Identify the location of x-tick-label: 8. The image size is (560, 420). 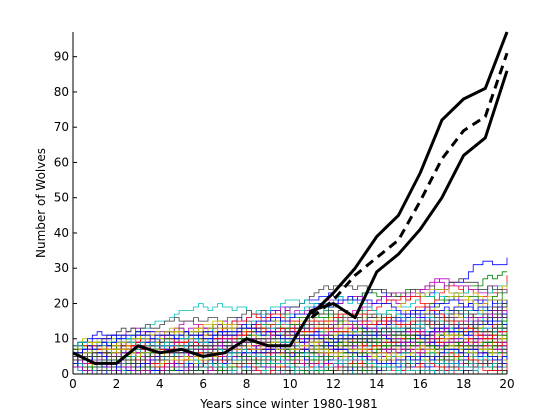
(247, 384).